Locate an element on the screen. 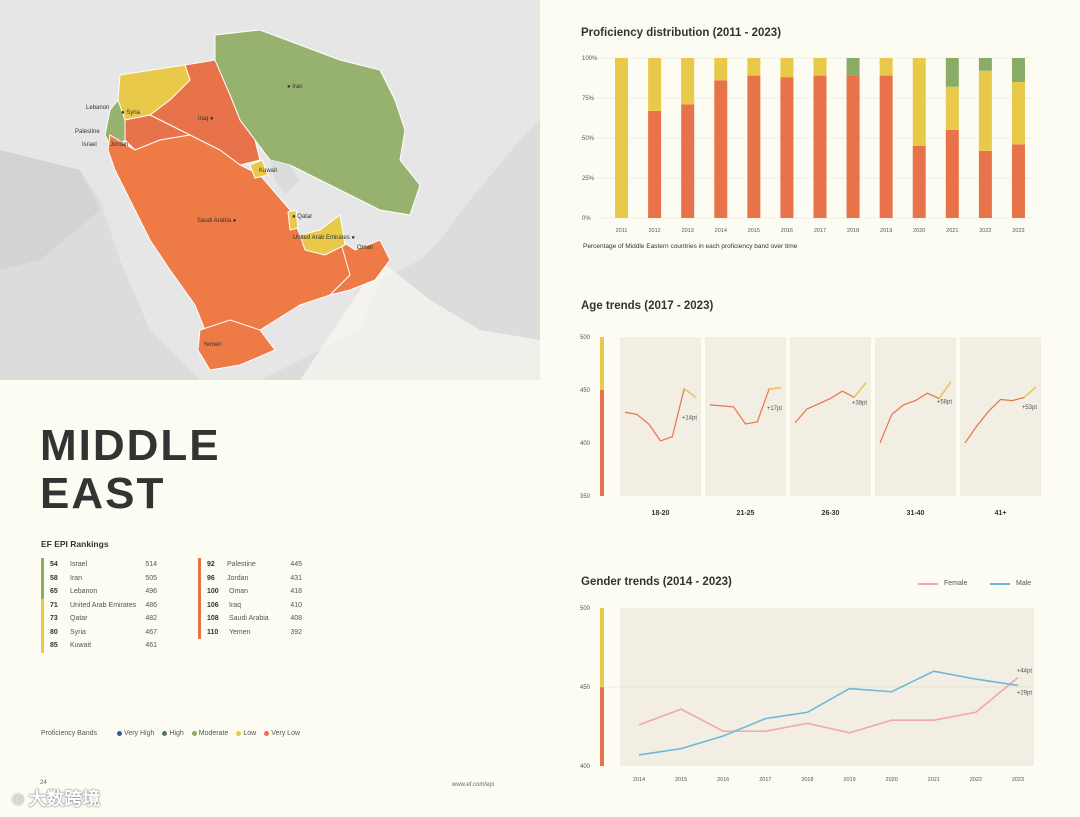 The image size is (1080, 817). ranking-country: Palestine is located at coordinates (241, 565).